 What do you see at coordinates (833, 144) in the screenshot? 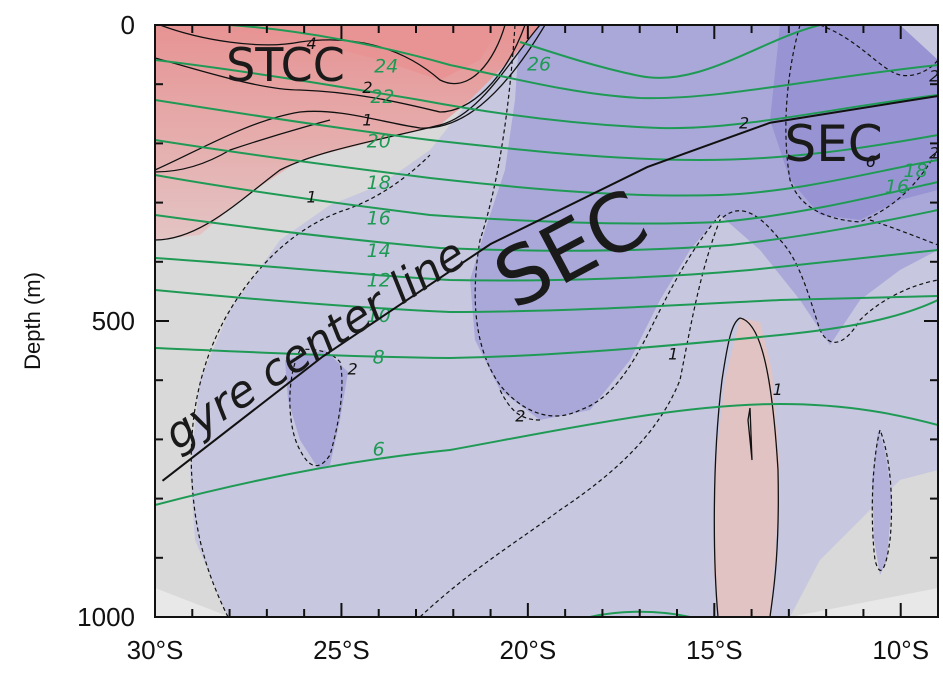
I see `annotation-sec-north: SEC` at bounding box center [833, 144].